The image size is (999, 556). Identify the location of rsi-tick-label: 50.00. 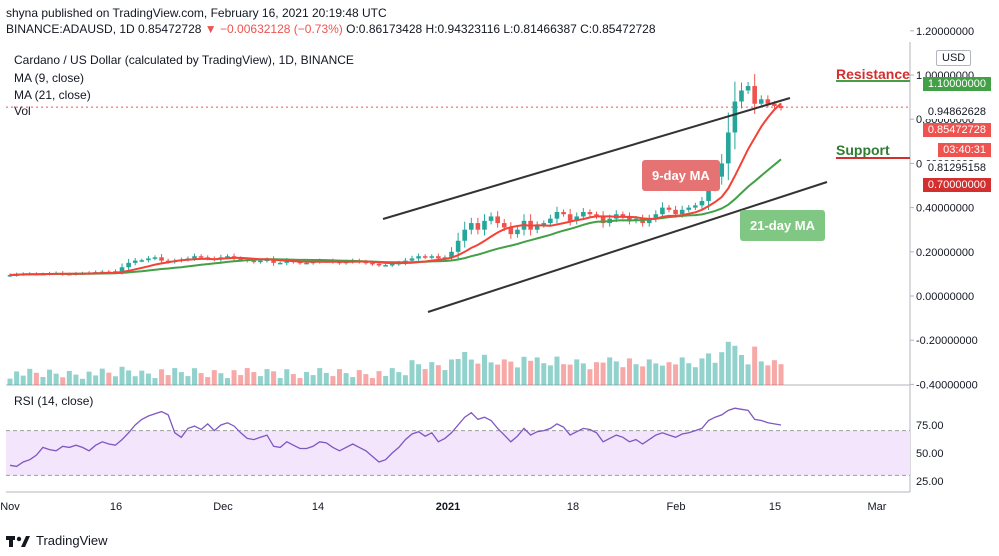
(930, 454).